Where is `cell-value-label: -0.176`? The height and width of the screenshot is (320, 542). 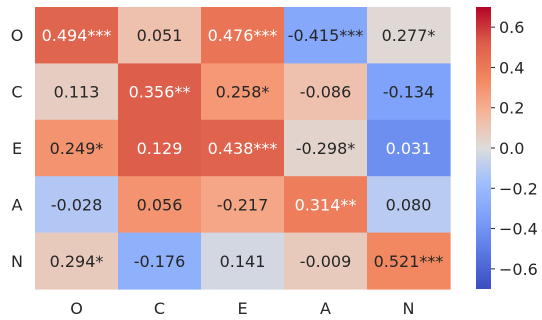 cell-value-label: -0.176 is located at coordinates (160, 261).